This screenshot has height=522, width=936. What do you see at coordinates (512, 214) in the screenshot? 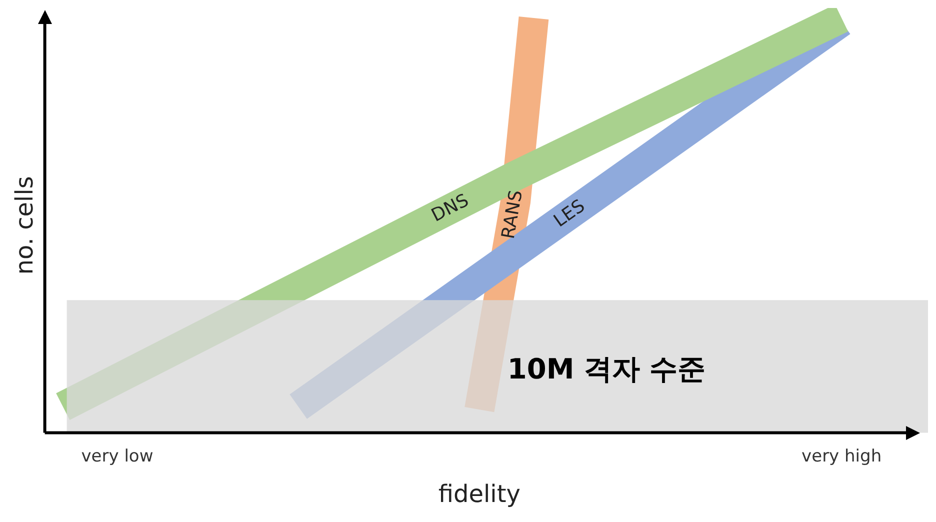
I see `text: RANS` at bounding box center [512, 214].